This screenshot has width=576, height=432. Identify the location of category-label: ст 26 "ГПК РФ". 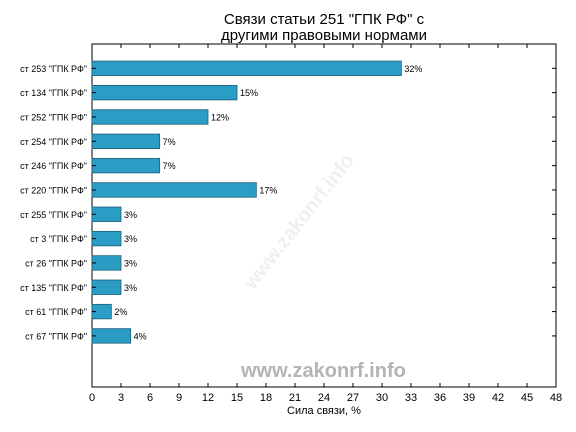
(56, 263).